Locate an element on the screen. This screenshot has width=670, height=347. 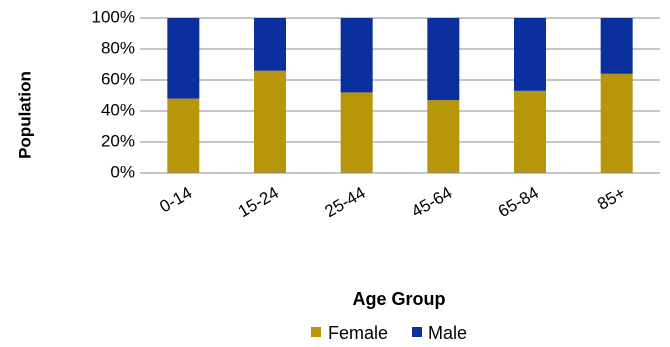
y-tick-label: 80% is located at coordinates (118, 47).